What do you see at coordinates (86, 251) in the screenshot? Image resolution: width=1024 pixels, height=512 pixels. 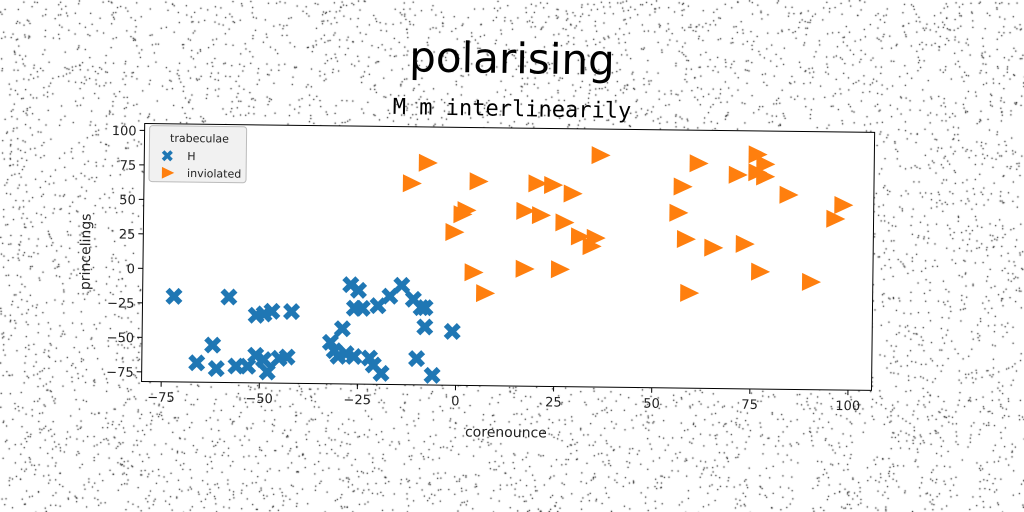 I see `y-axis-label: princelings` at bounding box center [86, 251].